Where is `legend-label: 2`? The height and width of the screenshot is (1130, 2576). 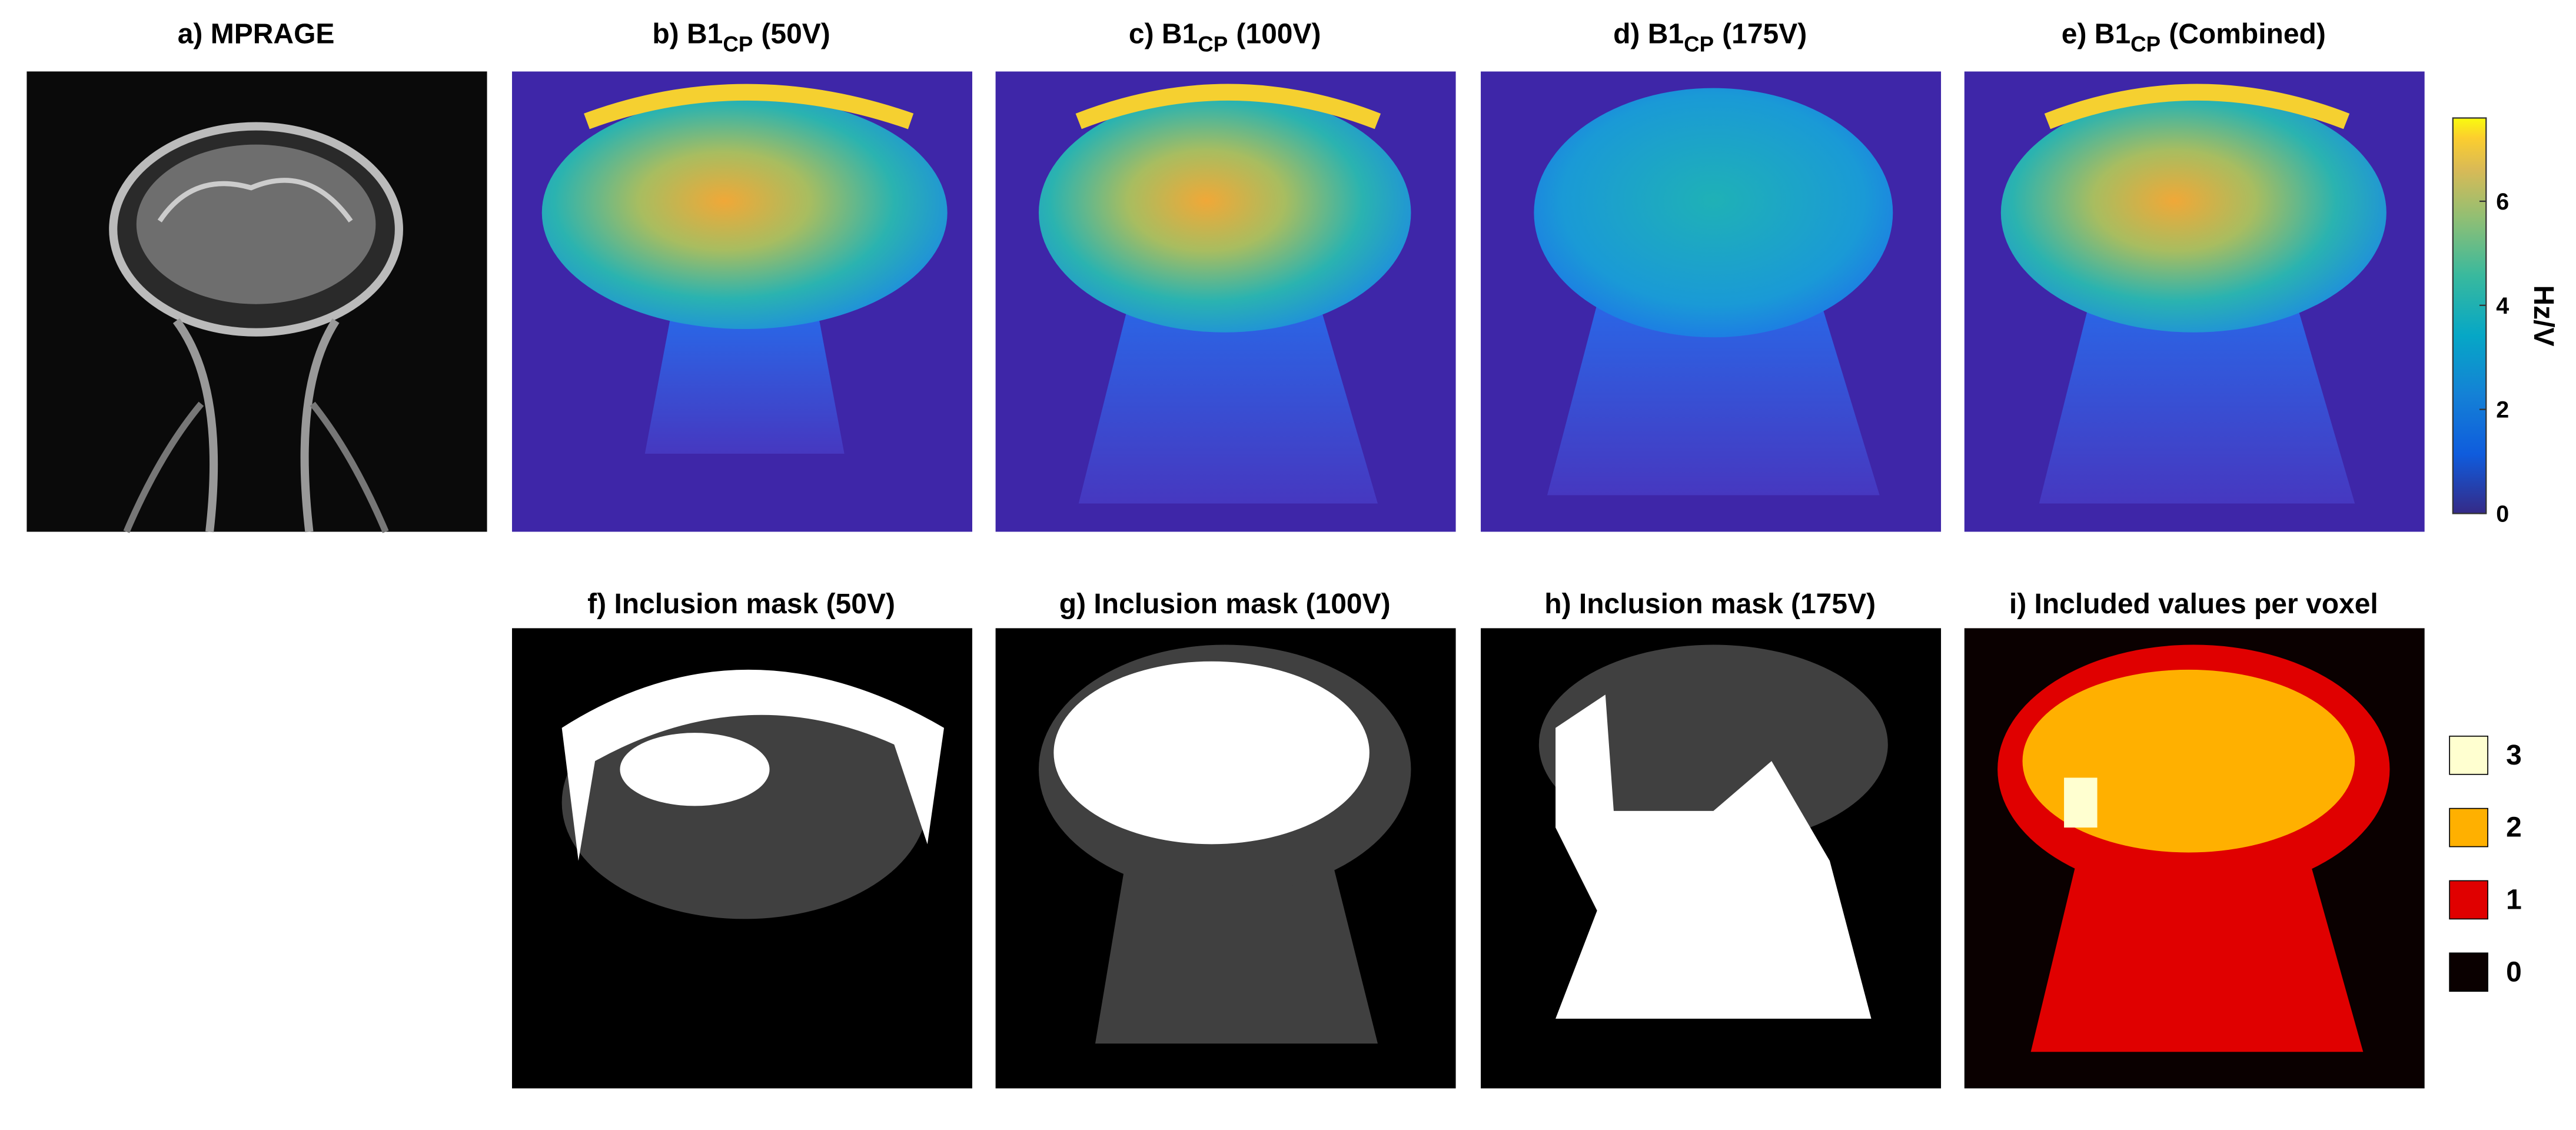
legend-label: 2 is located at coordinates (2514, 827).